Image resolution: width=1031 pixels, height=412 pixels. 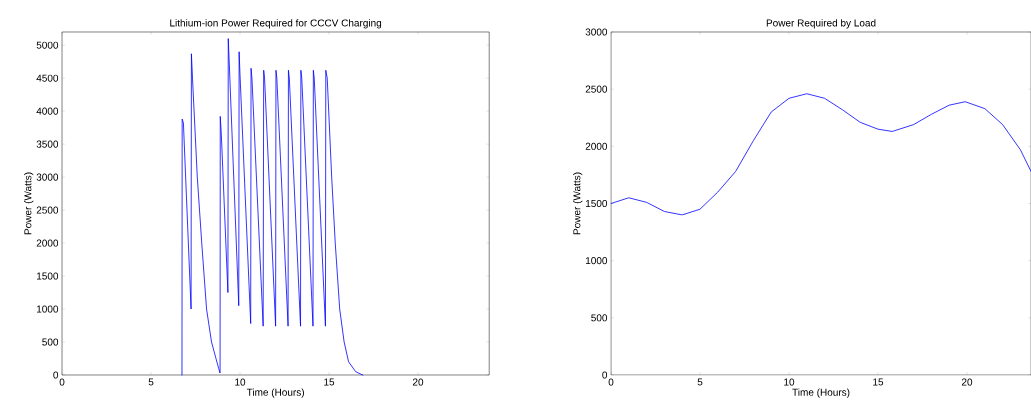 I want to click on y-tick-label: 3500, so click(x=47, y=144).